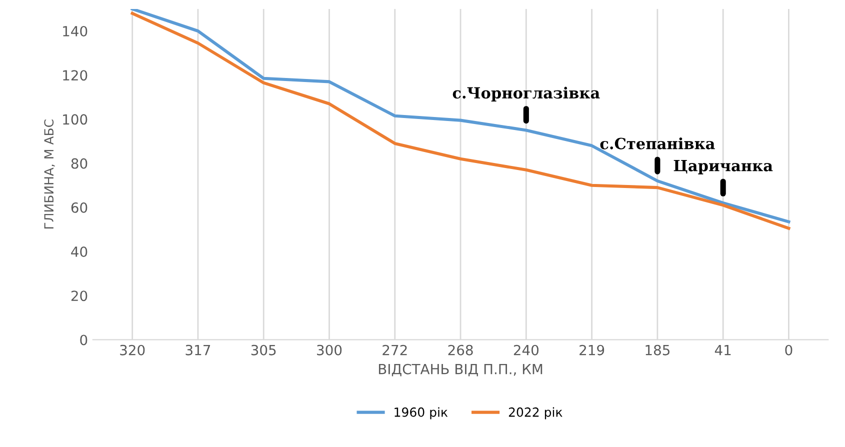 This screenshot has height=447, width=845. Describe the element at coordinates (75, 31) in the screenshot. I see `y-tick-label: 140` at that location.